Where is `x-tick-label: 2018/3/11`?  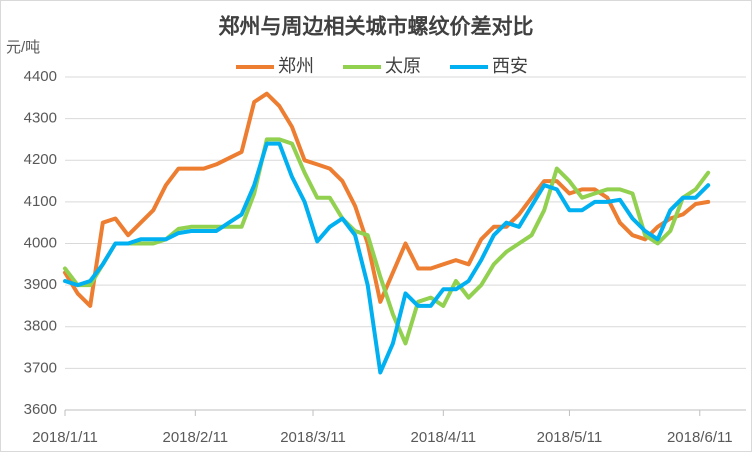 x-tick-label: 2018/3/11 is located at coordinates (313, 437).